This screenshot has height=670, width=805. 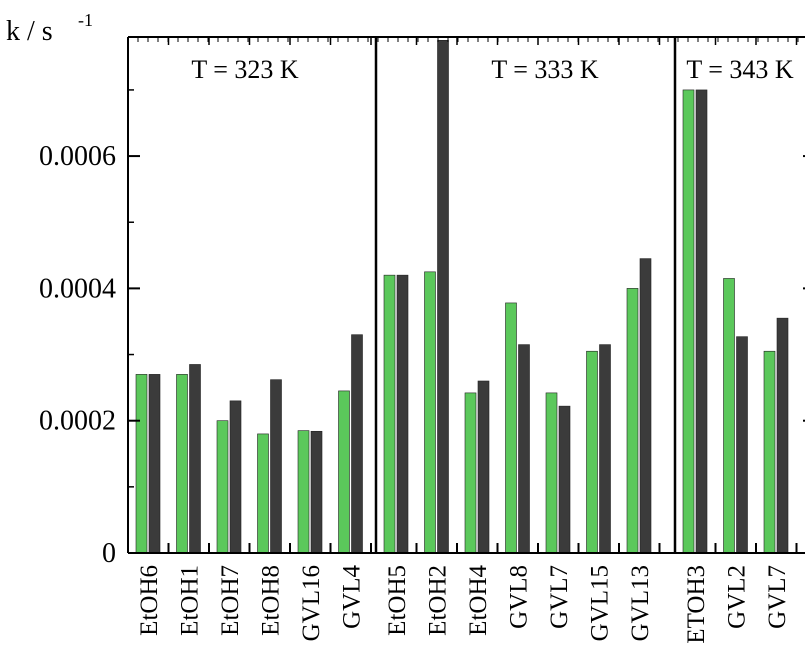 What do you see at coordinates (271, 600) in the screenshot?
I see `category-label: EtOH8` at bounding box center [271, 600].